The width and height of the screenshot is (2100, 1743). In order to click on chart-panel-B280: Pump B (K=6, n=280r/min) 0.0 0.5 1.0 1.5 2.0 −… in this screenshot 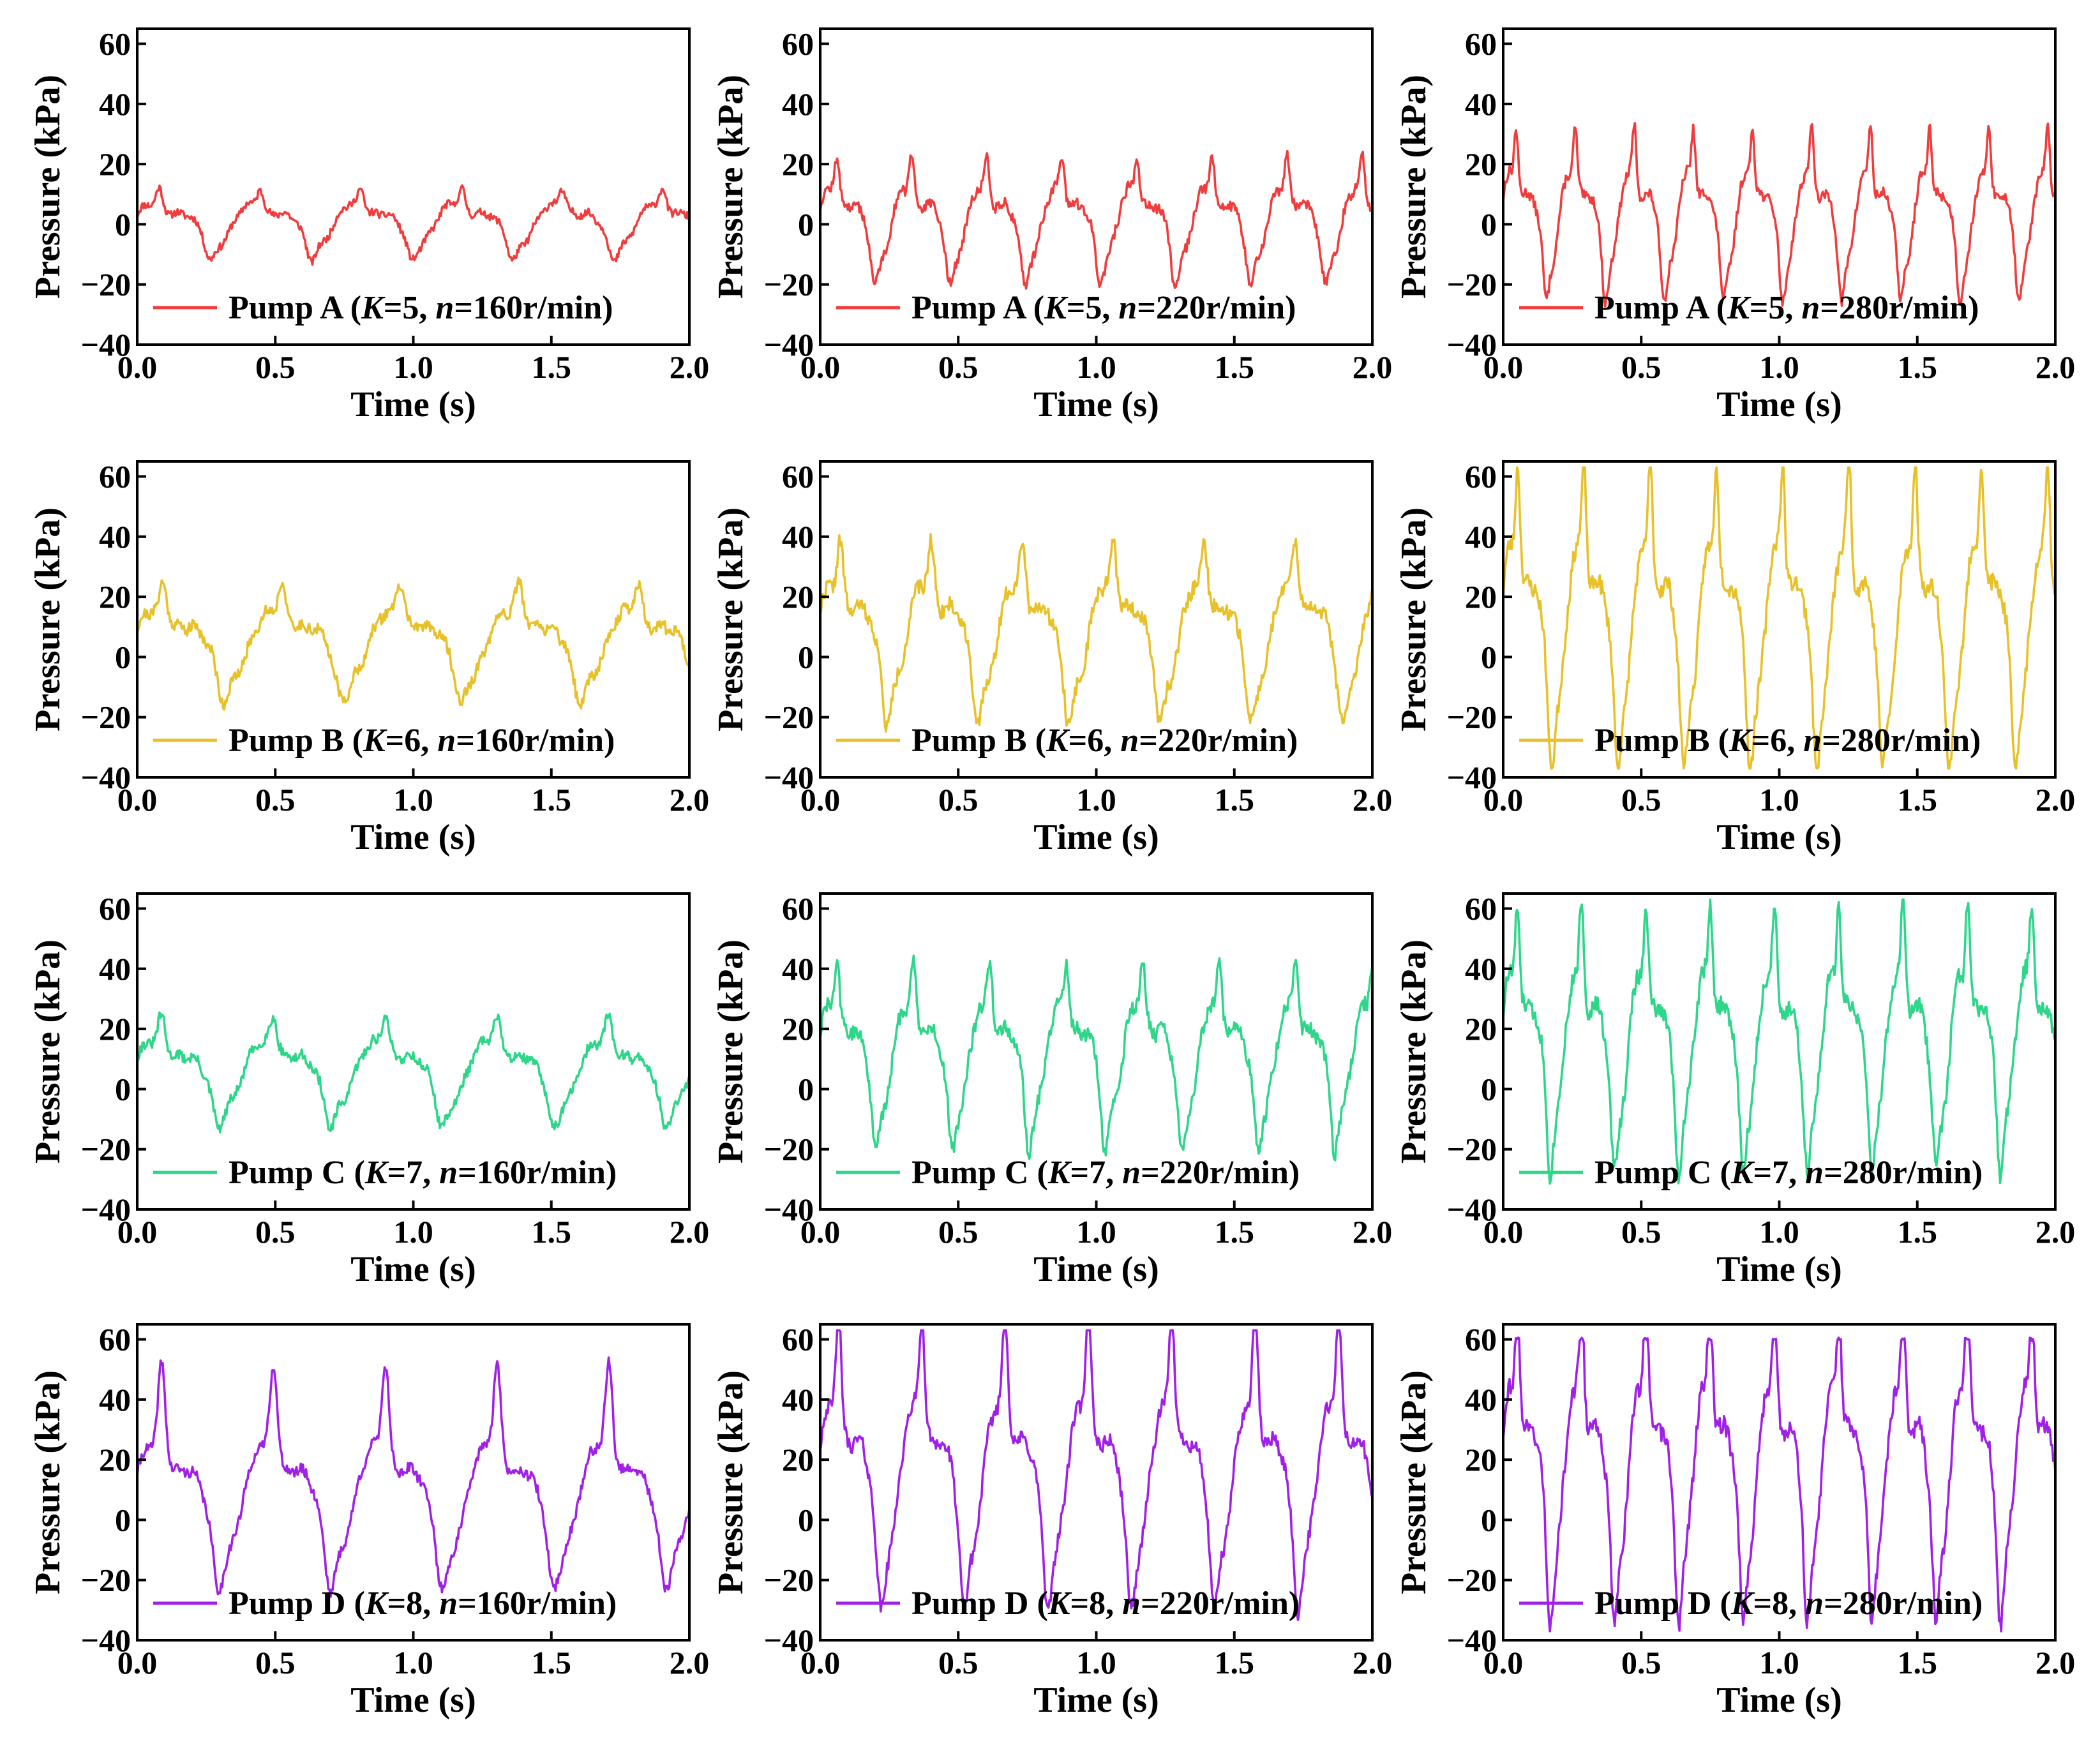, I will do `click(1734, 658)`.